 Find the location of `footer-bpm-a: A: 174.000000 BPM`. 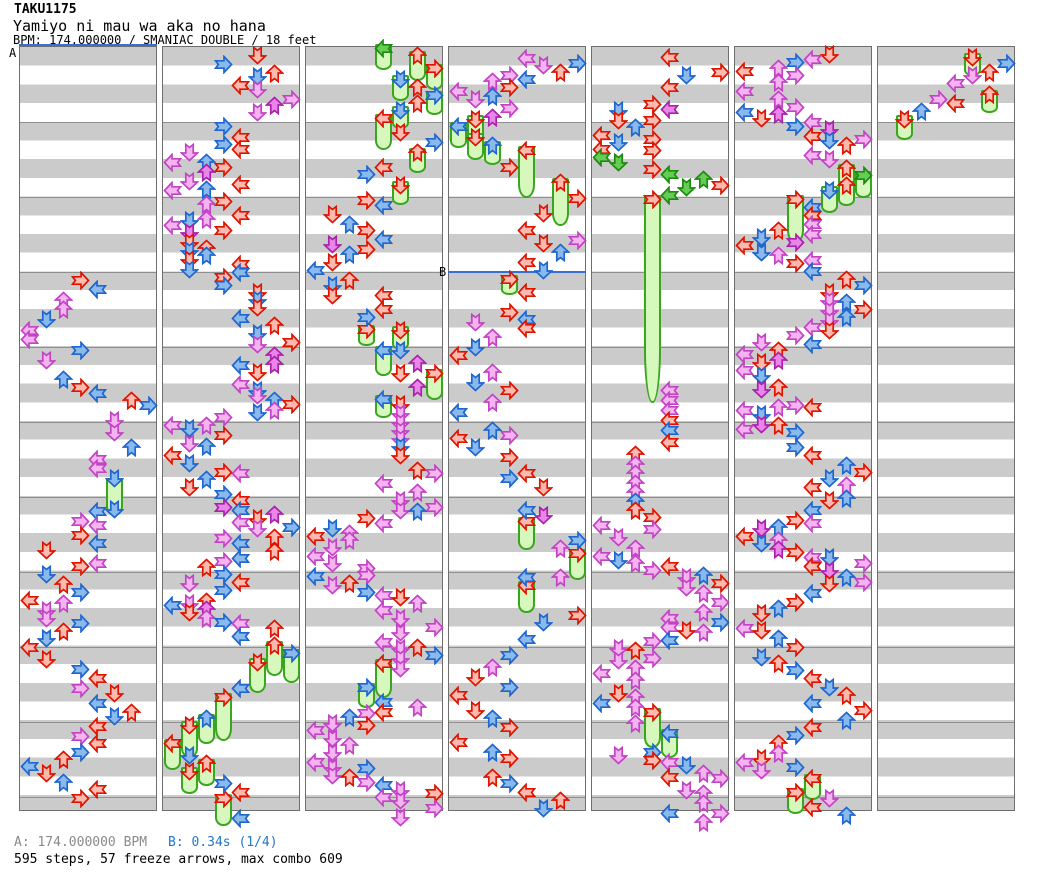

footer-bpm-a: A: 174.000000 BPM is located at coordinates (81, 842).